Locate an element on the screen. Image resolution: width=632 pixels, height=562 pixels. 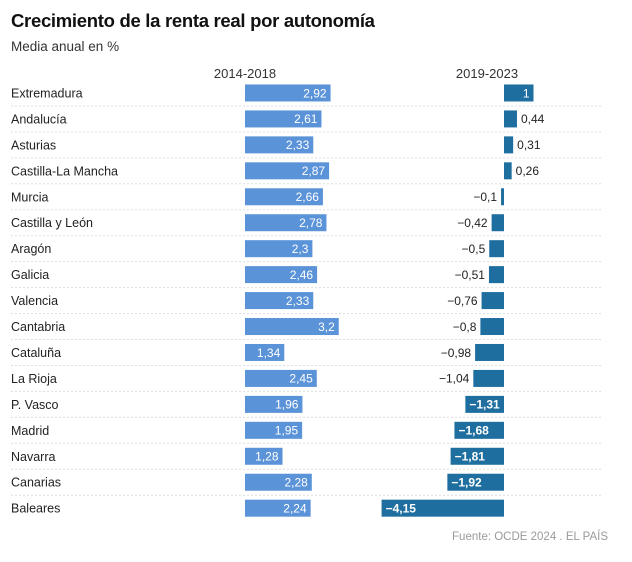
data-label-2014-2018: 3,2 is located at coordinates (326, 327).